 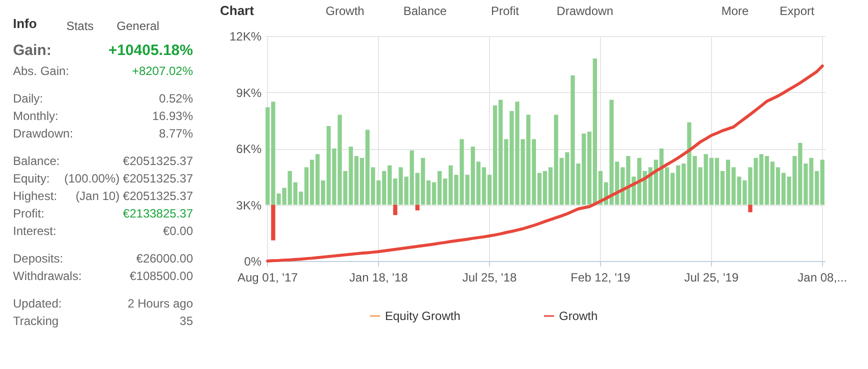 I want to click on text: Balance, so click(x=425, y=11).